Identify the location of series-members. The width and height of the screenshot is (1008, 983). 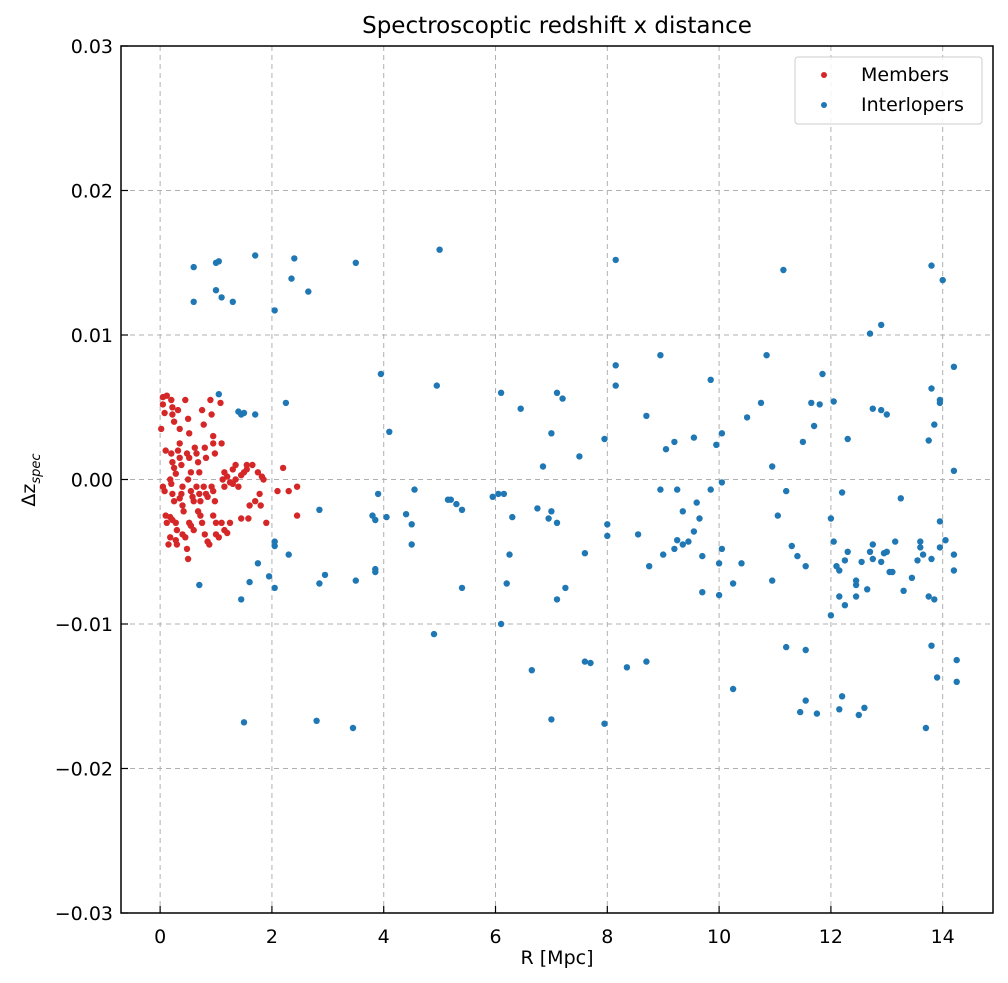
(229, 477).